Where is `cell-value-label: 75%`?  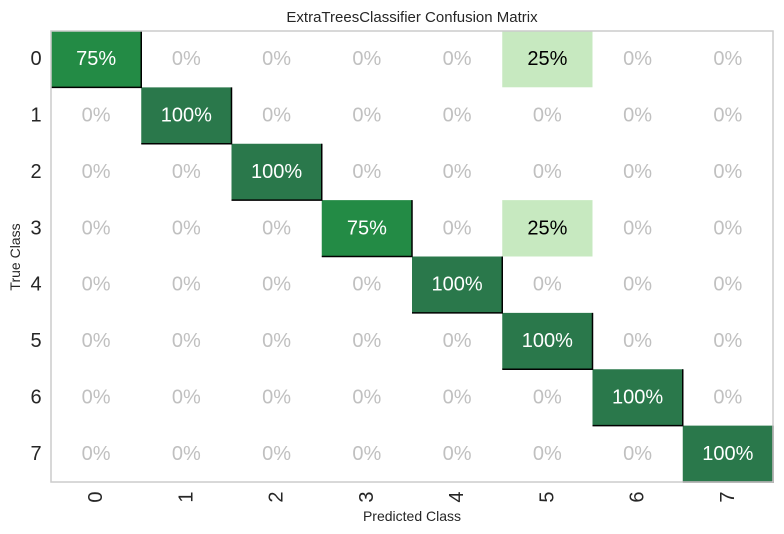 cell-value-label: 75% is located at coordinates (367, 228).